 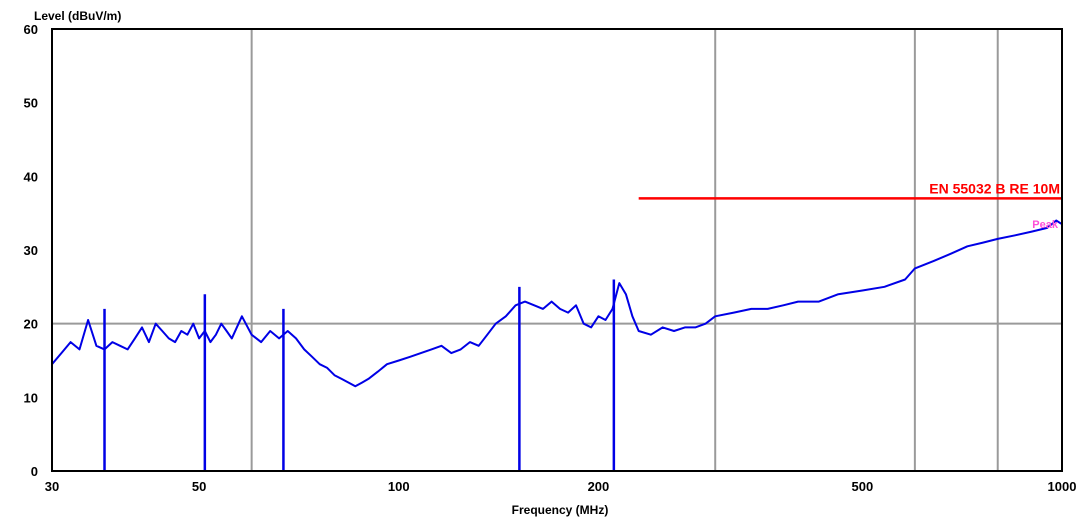 I want to click on x-tick-label: 50, so click(x=199, y=486).